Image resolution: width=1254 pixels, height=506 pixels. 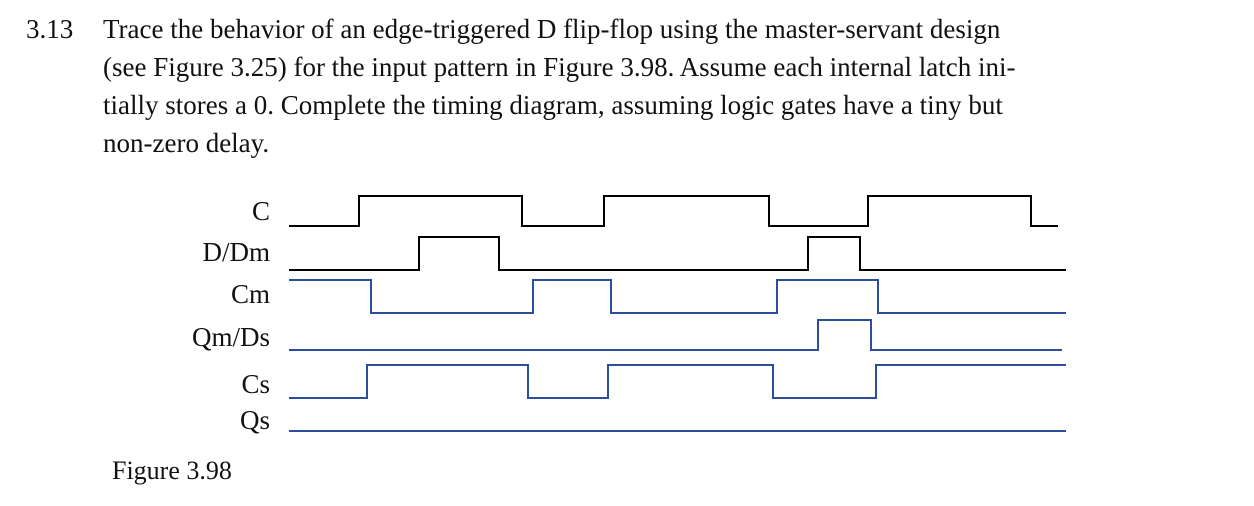 What do you see at coordinates (675, 335) in the screenshot?
I see `waveform-qm-ds` at bounding box center [675, 335].